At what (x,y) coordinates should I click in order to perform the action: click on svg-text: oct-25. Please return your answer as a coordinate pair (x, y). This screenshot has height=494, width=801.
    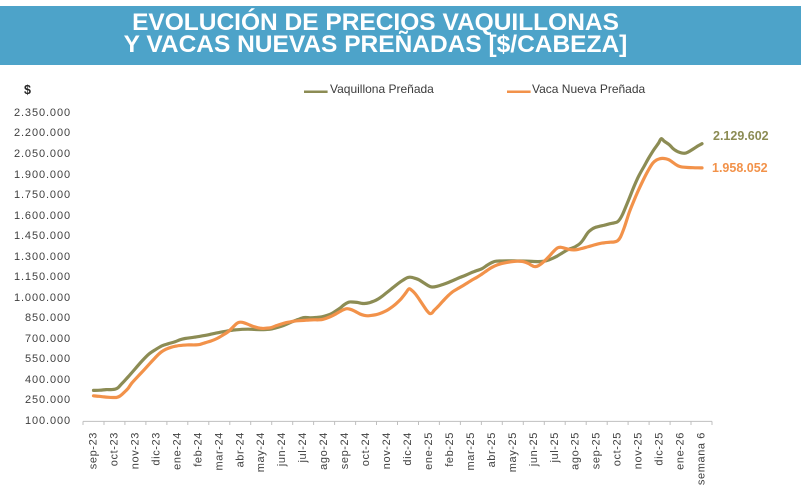
    Looking at the image, I should click on (618, 449).